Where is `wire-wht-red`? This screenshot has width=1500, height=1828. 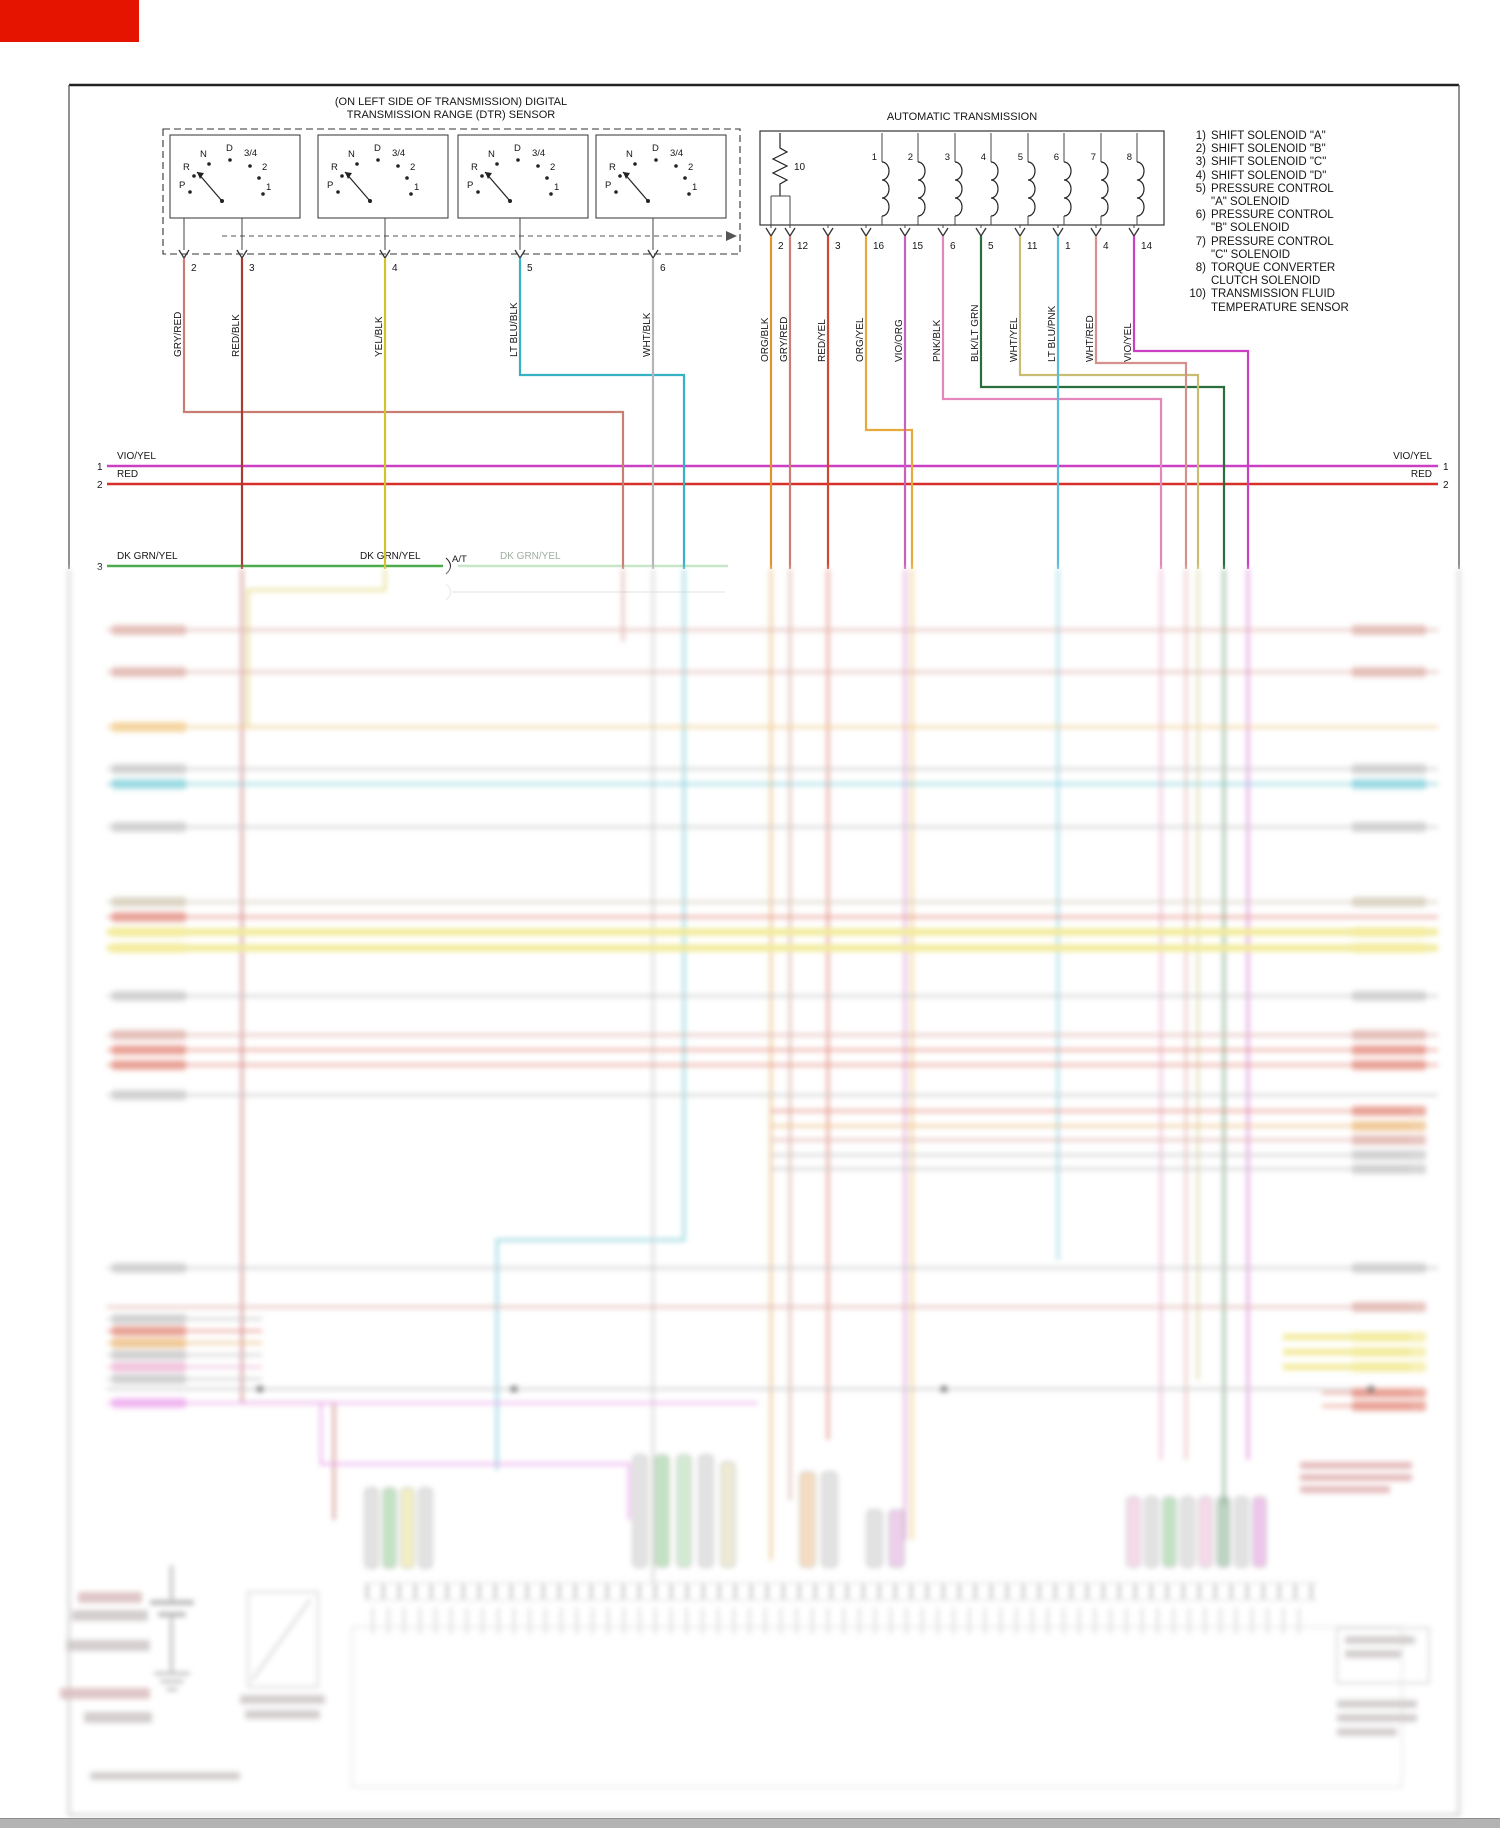 wire-wht-red is located at coordinates (1141, 402).